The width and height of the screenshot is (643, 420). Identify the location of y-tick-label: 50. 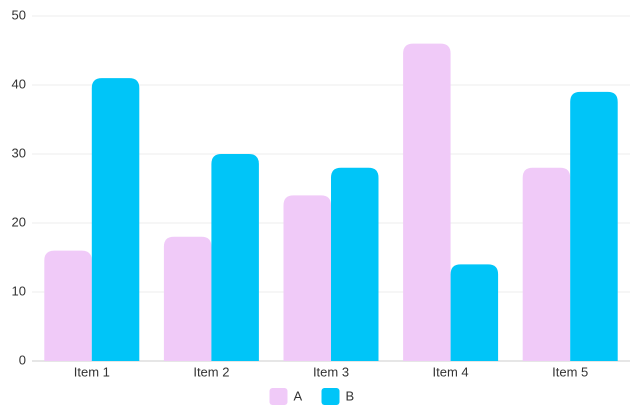
(19, 14).